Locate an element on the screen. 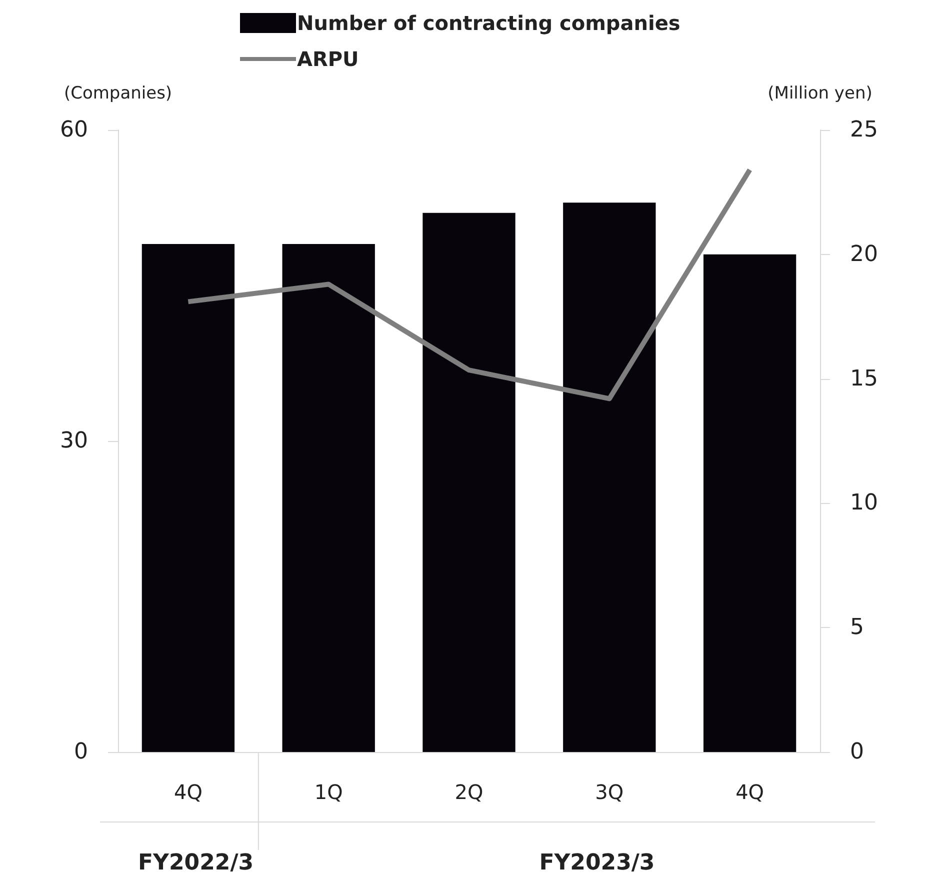 This screenshot has width=933, height=888. x-tick-label: 1Q is located at coordinates (328, 792).